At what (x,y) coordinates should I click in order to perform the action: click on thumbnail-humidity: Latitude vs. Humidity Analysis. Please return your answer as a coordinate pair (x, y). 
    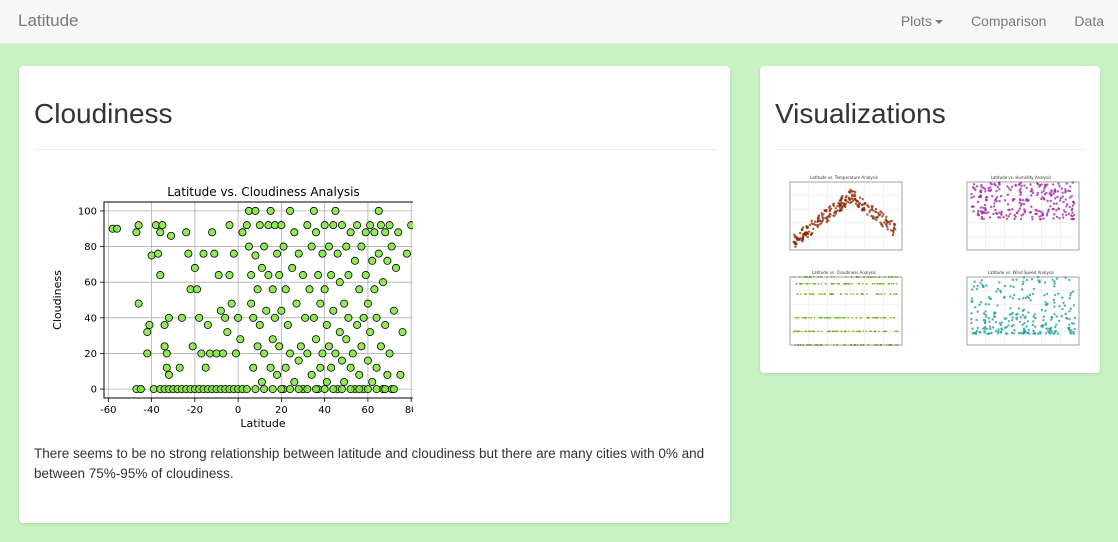
    Looking at the image, I should click on (1018, 218).